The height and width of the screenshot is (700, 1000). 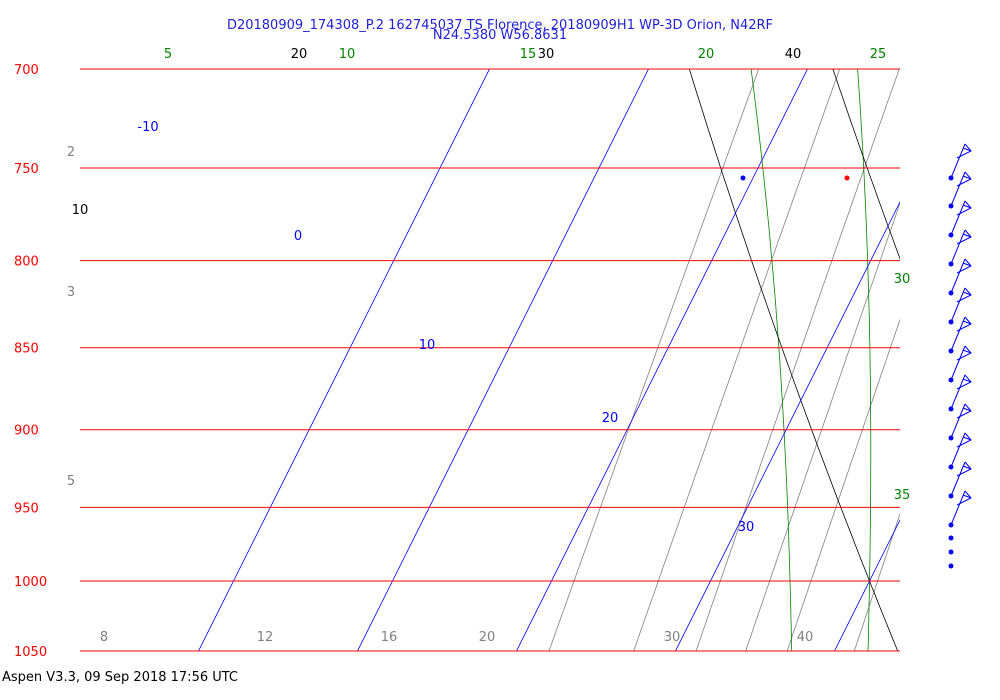 I want to click on moist-adiabat-label: 5, so click(x=168, y=54).